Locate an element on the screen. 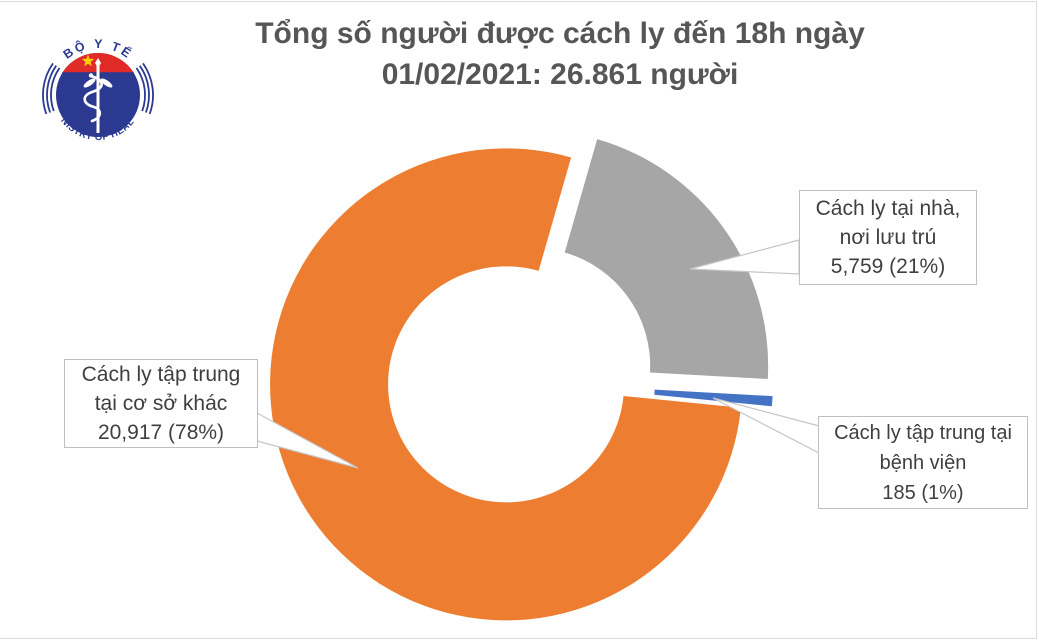 Image resolution: width=1039 pixels, height=640 pixels. title-line-1: Tổng số người được cách ly đến 18h ngày is located at coordinates (560, 33).